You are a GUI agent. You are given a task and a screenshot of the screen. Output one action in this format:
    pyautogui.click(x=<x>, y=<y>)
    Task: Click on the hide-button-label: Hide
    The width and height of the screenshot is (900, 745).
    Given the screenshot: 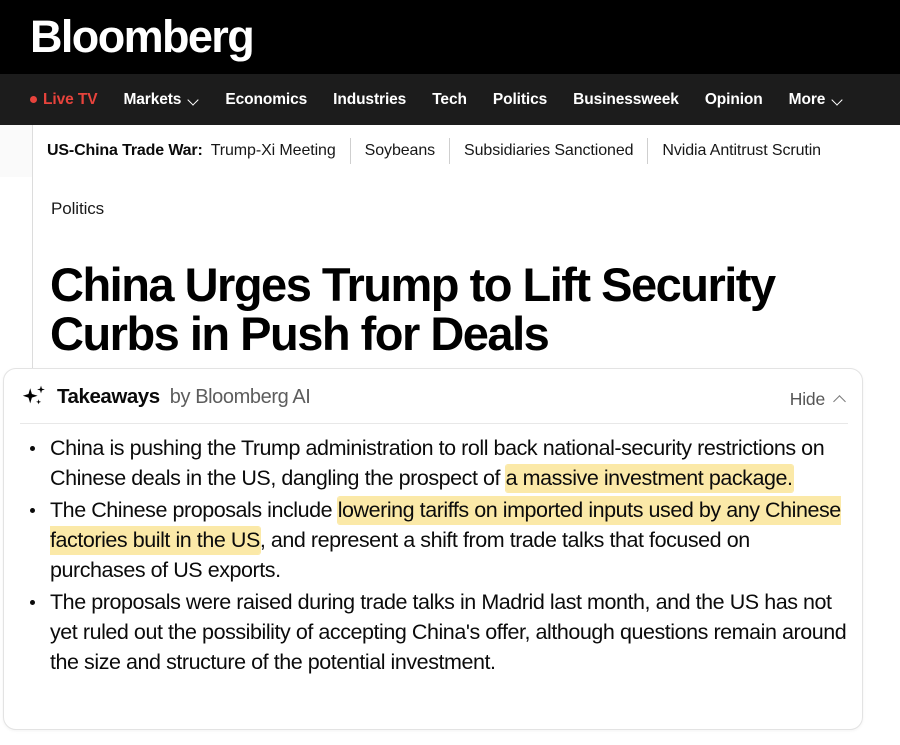 What is the action you would take?
    pyautogui.click(x=807, y=399)
    